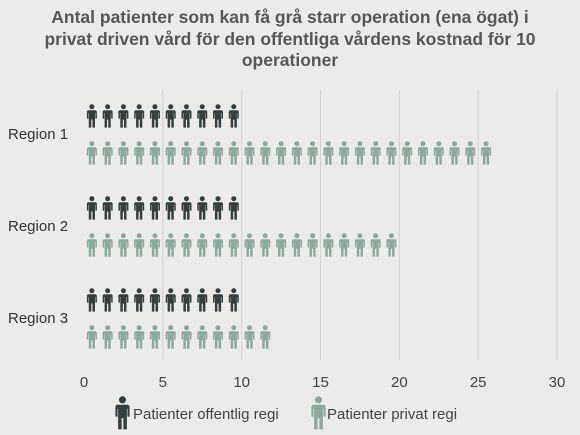  I want to click on category-label: Region 3, so click(38, 318).